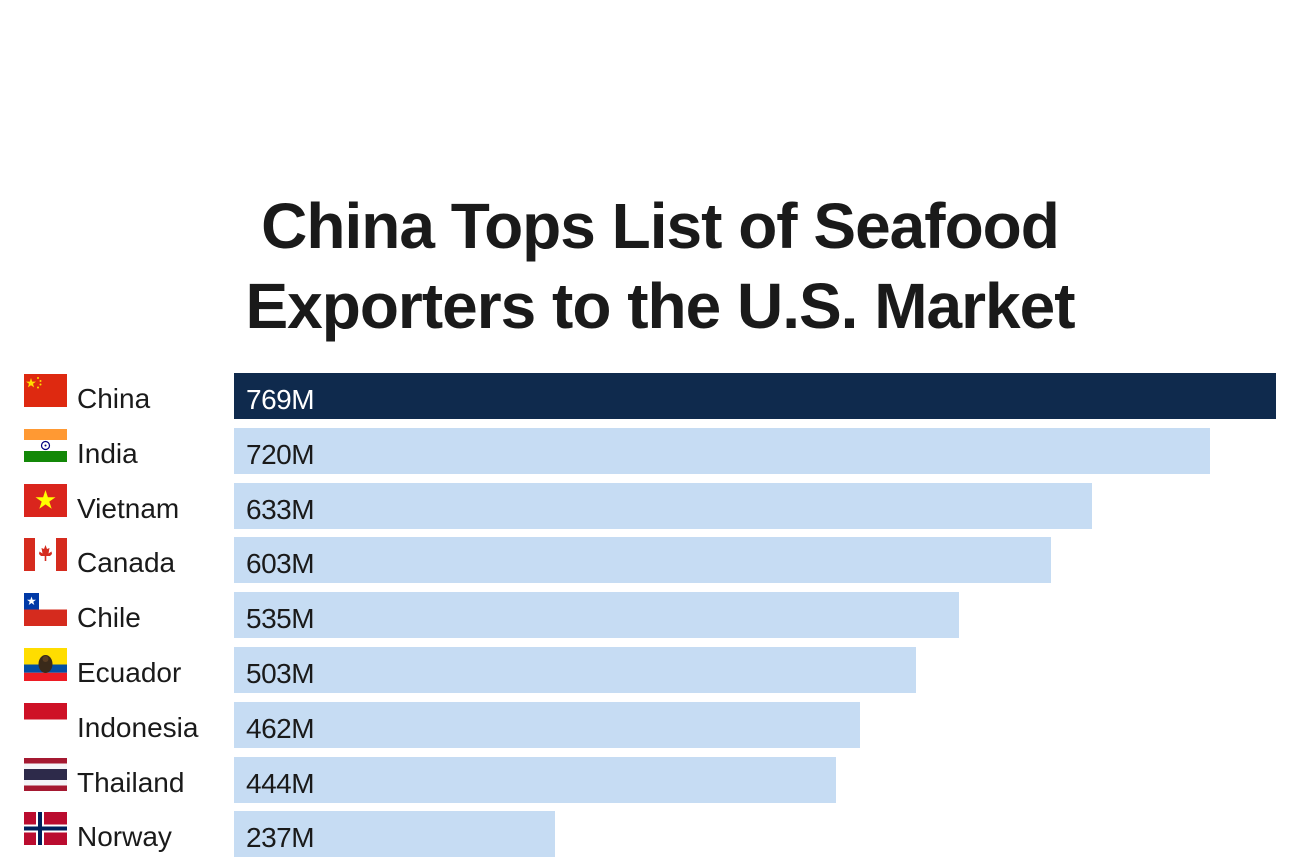 This screenshot has width=1300, height=867. Describe the element at coordinates (45, 829) in the screenshot. I see `norway-flag-icon` at that location.